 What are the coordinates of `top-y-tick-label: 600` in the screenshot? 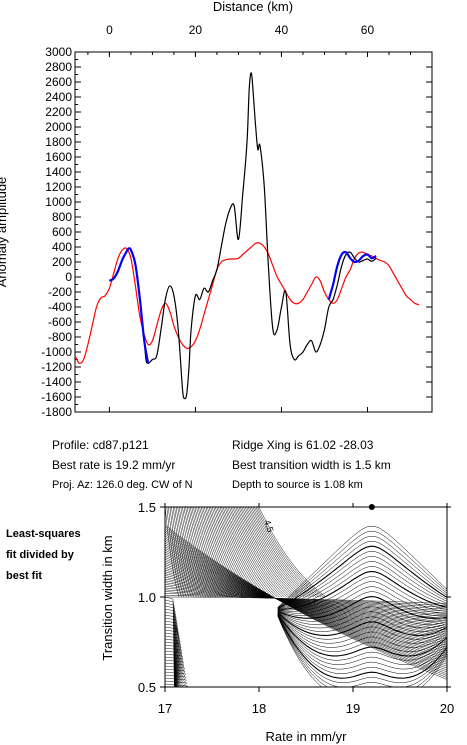 It's located at (62, 232).